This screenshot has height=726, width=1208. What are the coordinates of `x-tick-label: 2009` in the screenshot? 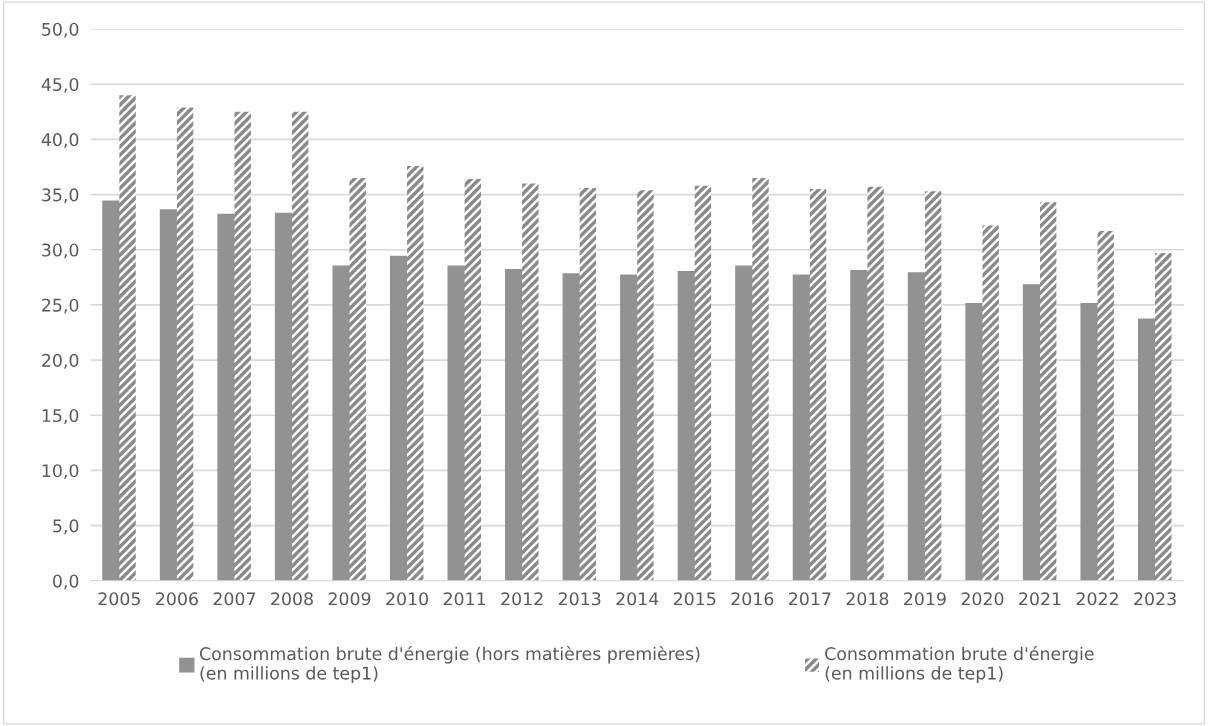 It's located at (349, 599).